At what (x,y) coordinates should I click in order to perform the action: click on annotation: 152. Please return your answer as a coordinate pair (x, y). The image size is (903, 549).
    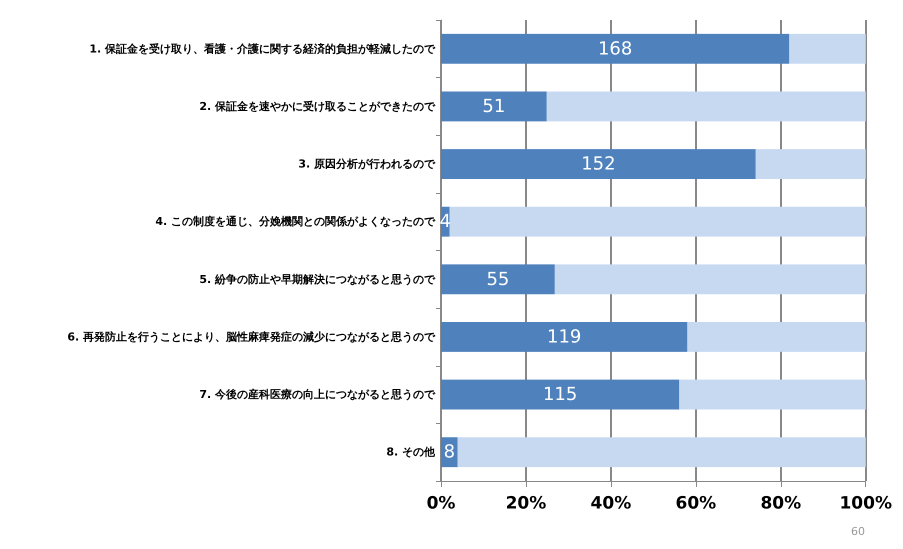
    Looking at the image, I should click on (598, 164).